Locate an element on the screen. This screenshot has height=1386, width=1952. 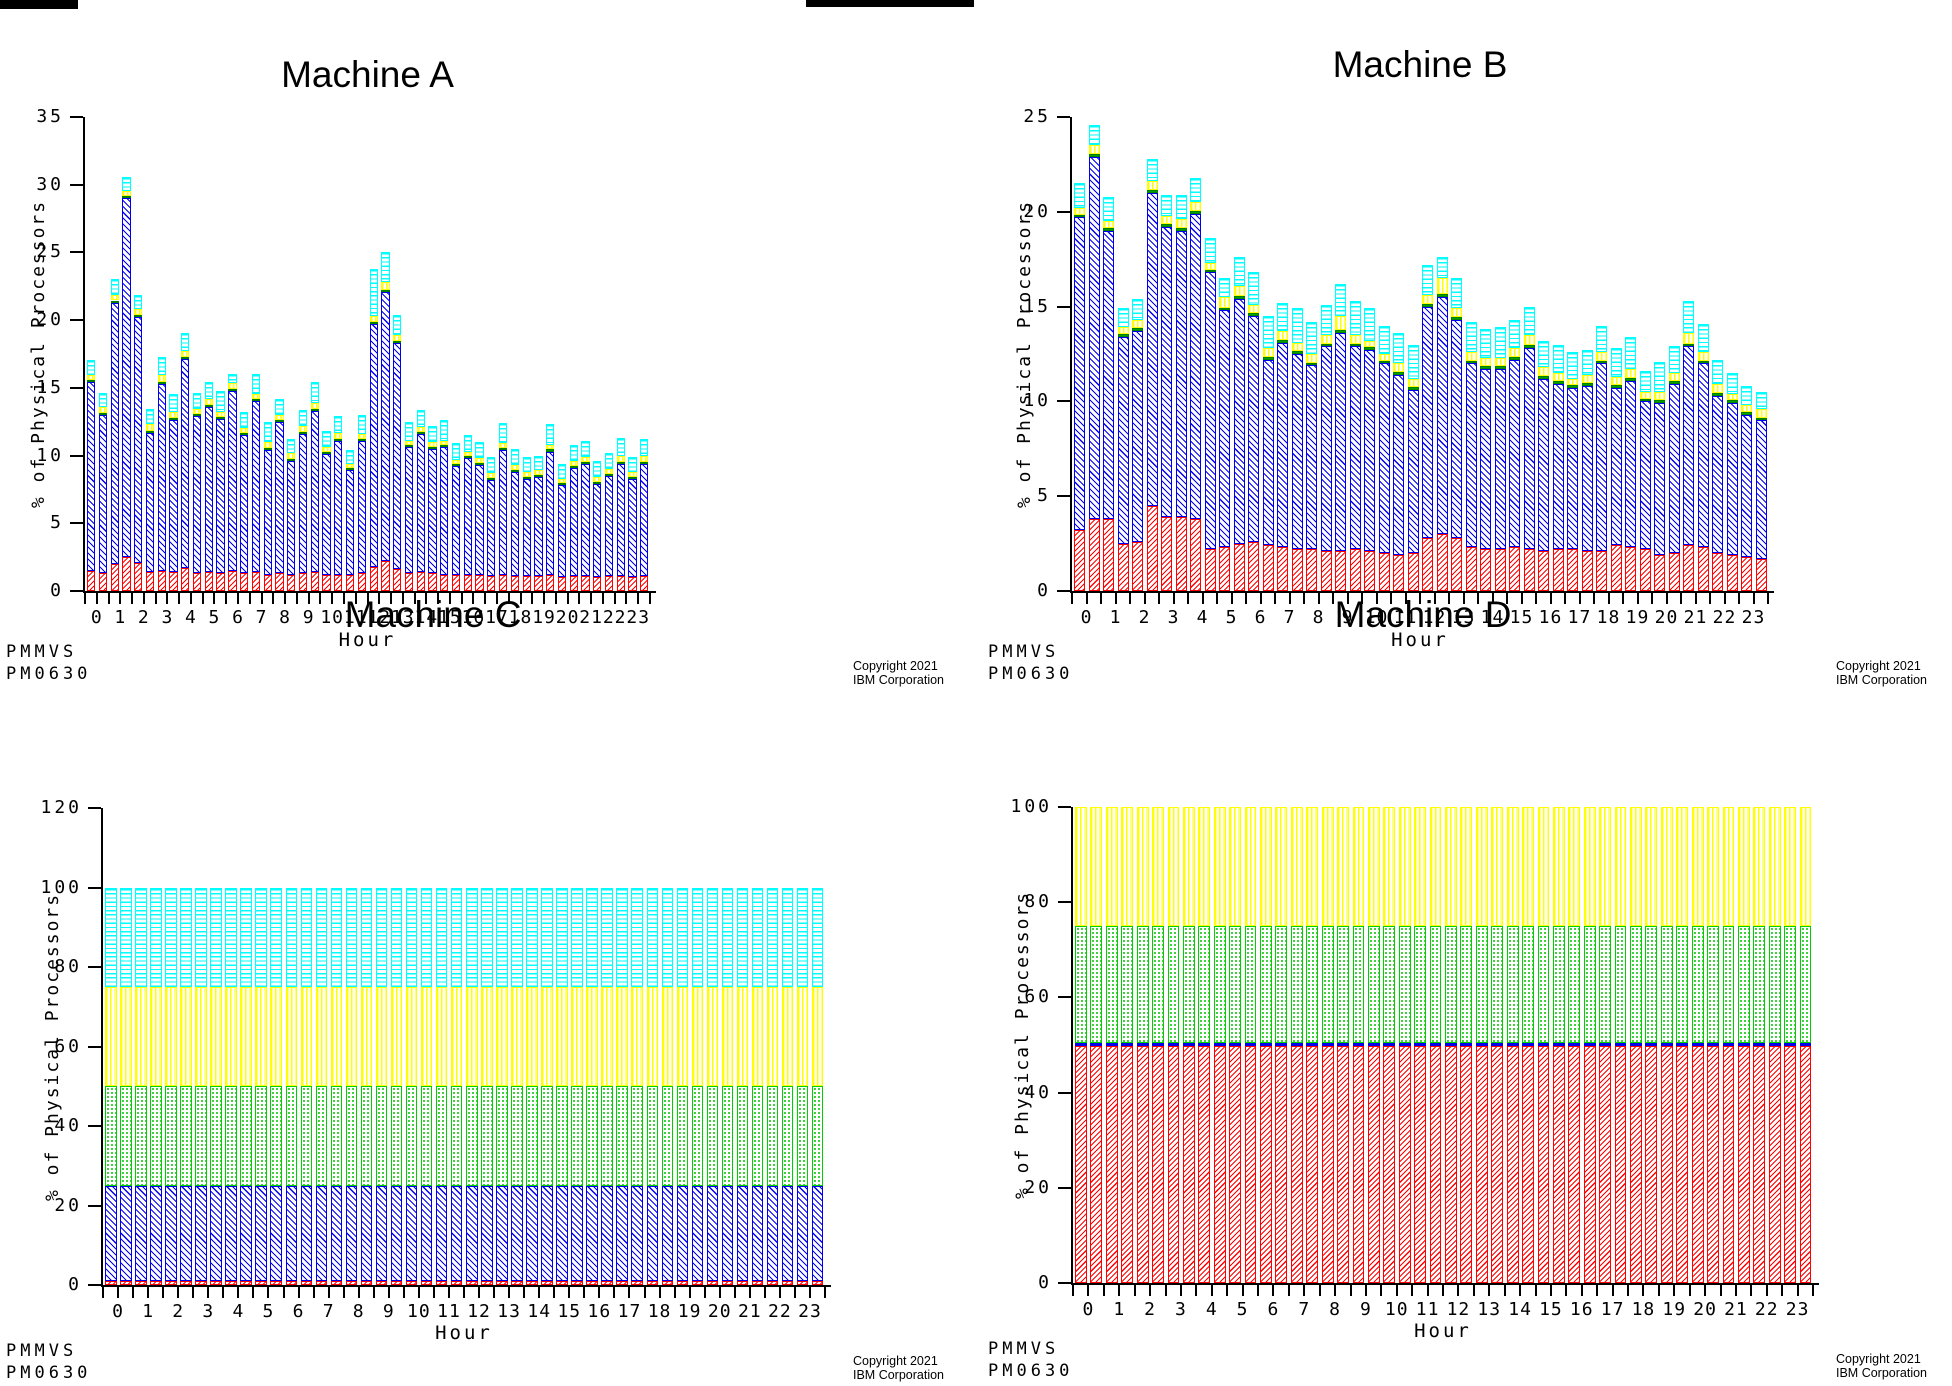
x-axis-label: Hour is located at coordinates (464, 1333).